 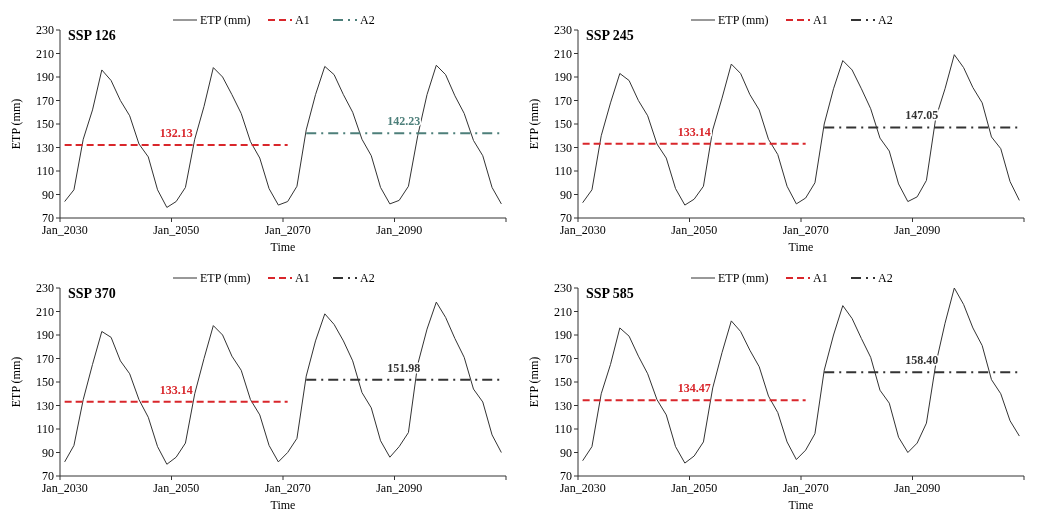 What do you see at coordinates (694, 388) in the screenshot?
I see `annotation: 134.47` at bounding box center [694, 388].